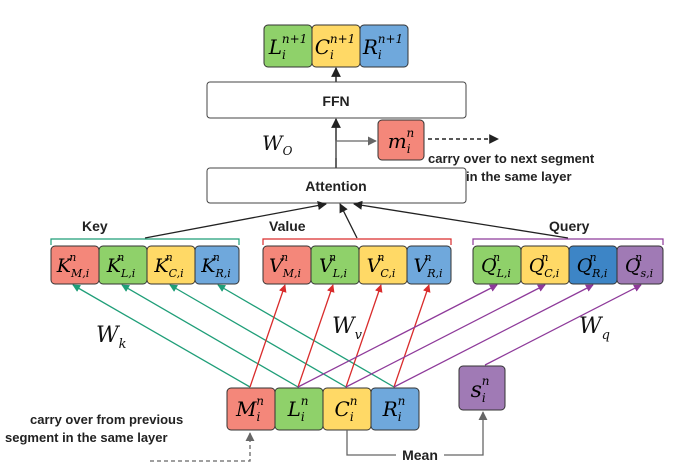  I want to click on query-arrow-c, so click(445, 336).